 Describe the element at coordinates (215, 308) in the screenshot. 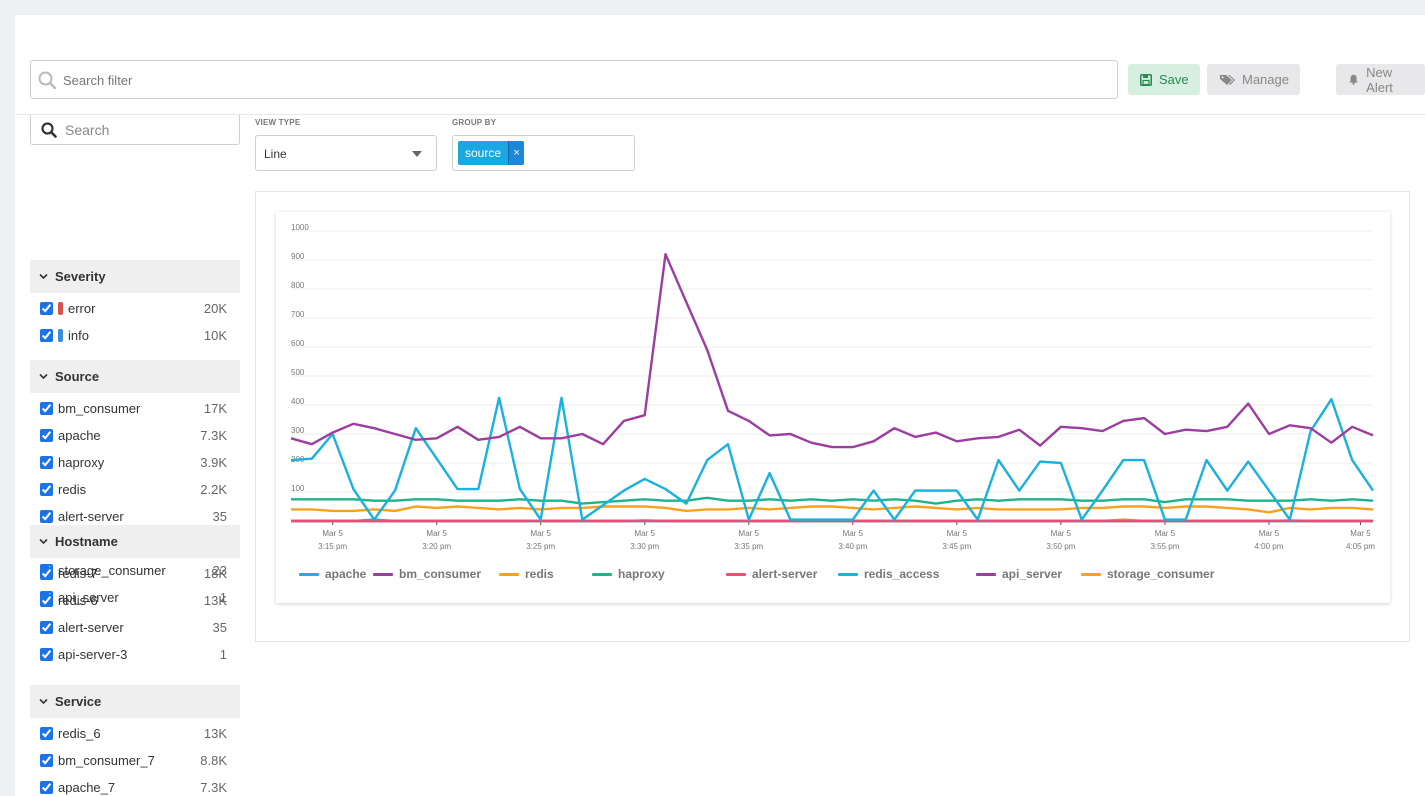

I see `facet-item-count: 20K` at that location.